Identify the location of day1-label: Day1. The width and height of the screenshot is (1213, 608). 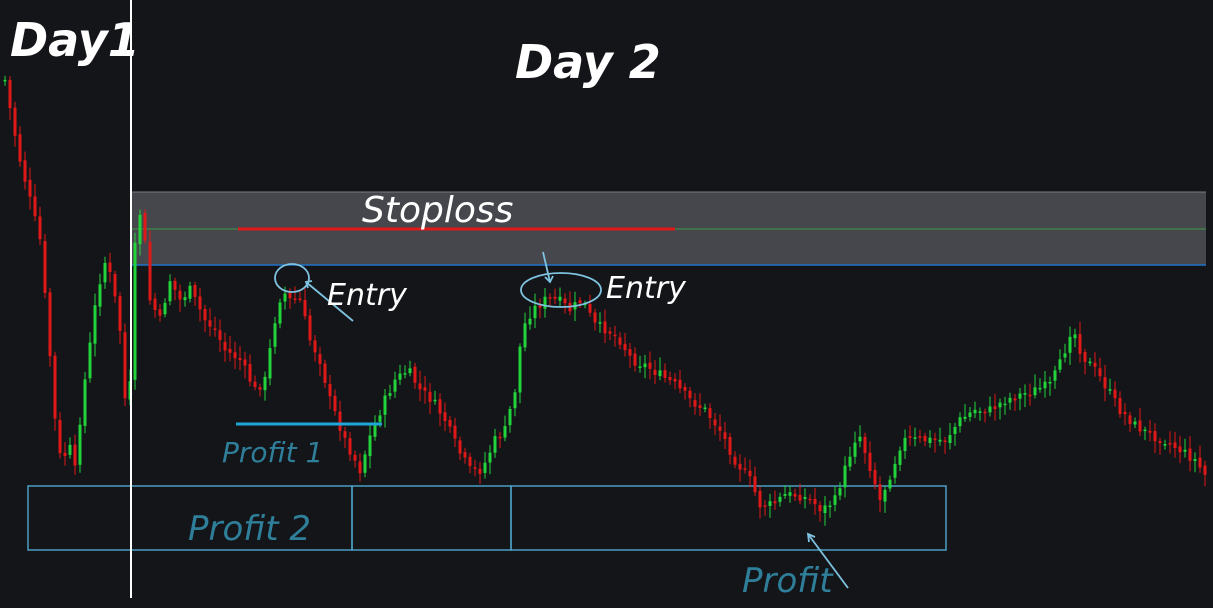
(75, 40).